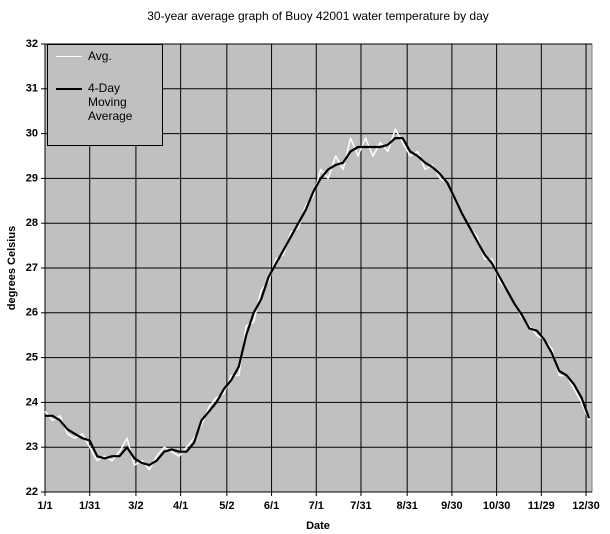  I want to click on y-axis-label: degrees Celsius, so click(12, 268).